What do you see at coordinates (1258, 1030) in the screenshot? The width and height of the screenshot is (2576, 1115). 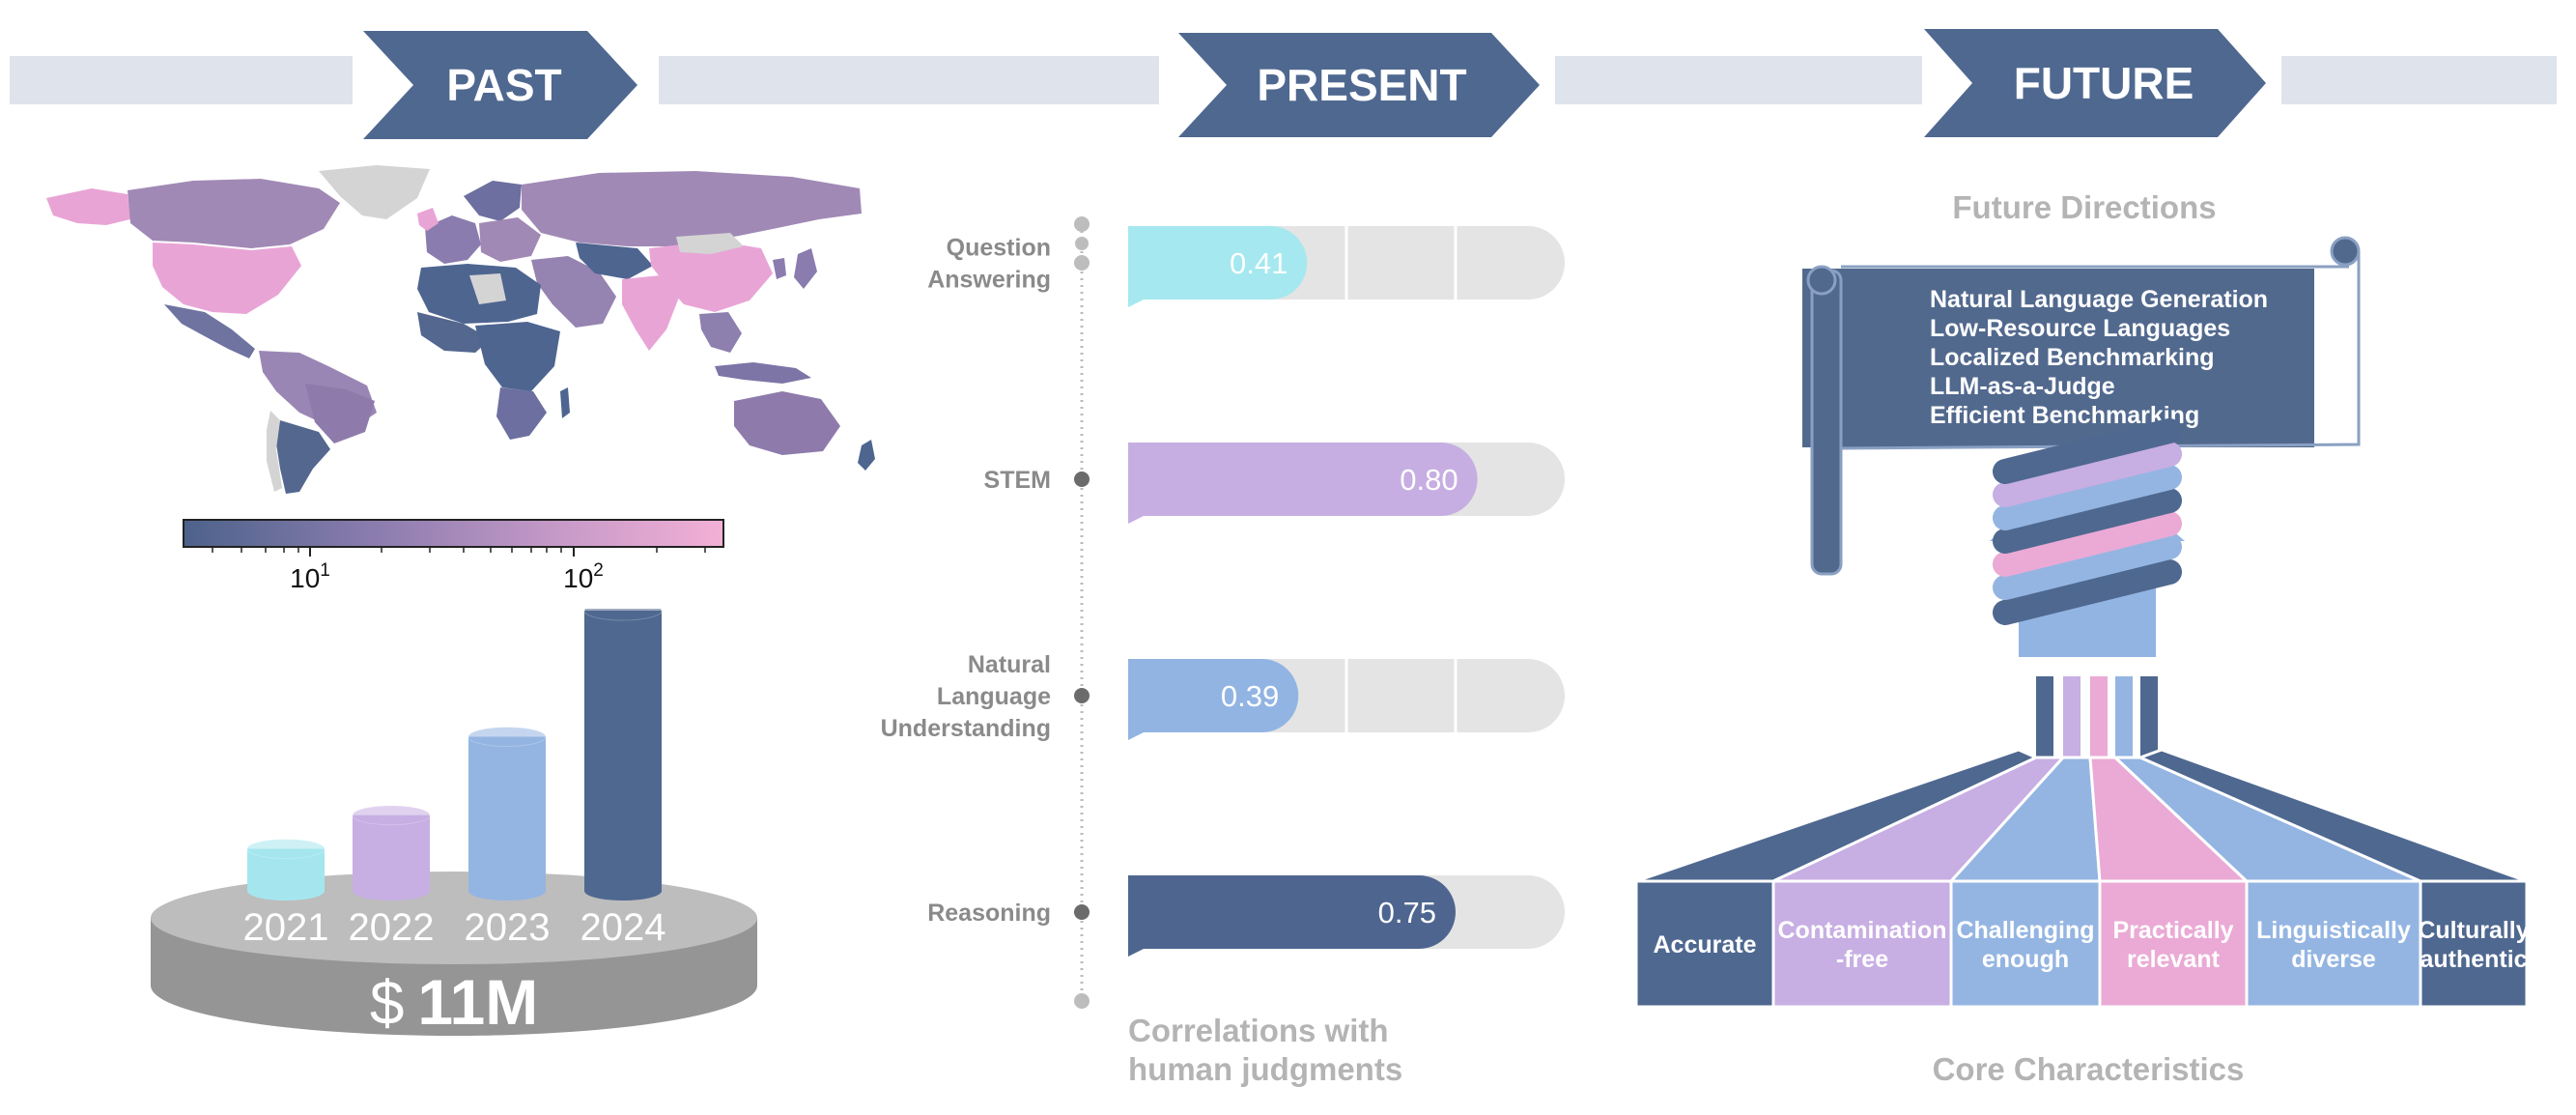 I see `chart-title-line1: Correlations with` at bounding box center [1258, 1030].